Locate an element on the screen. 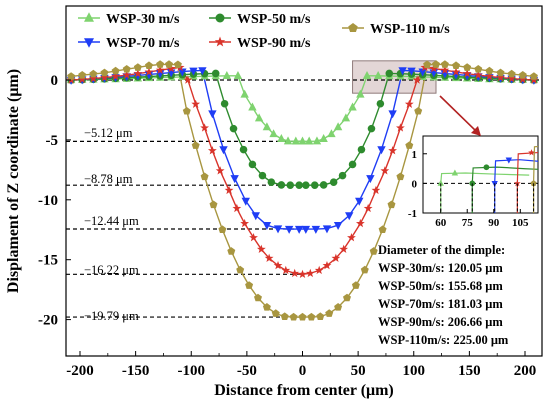 Image resolution: width=550 pixels, height=406 pixels. legend-label: WSP-50 m/s is located at coordinates (274, 19).